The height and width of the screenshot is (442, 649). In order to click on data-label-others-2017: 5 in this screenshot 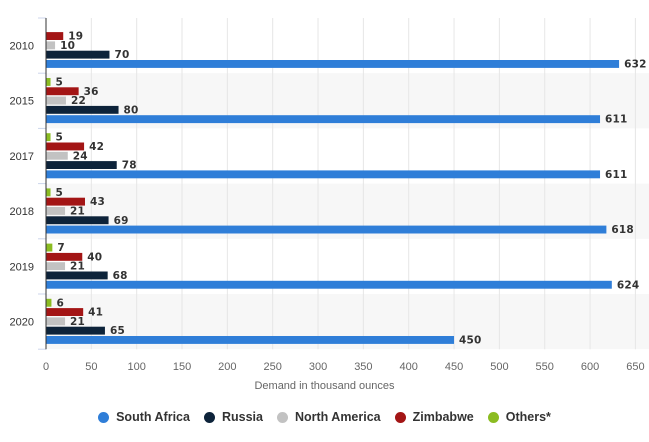, I will do `click(60, 138)`.